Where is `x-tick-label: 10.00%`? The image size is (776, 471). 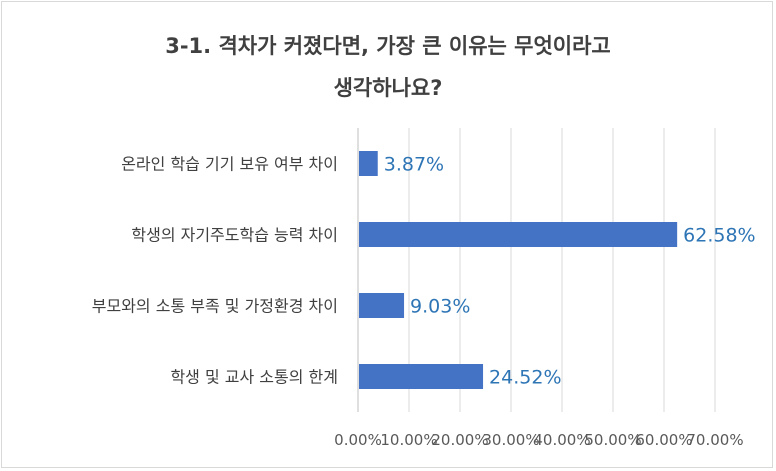
x-tick-label: 10.00% is located at coordinates (408, 440).